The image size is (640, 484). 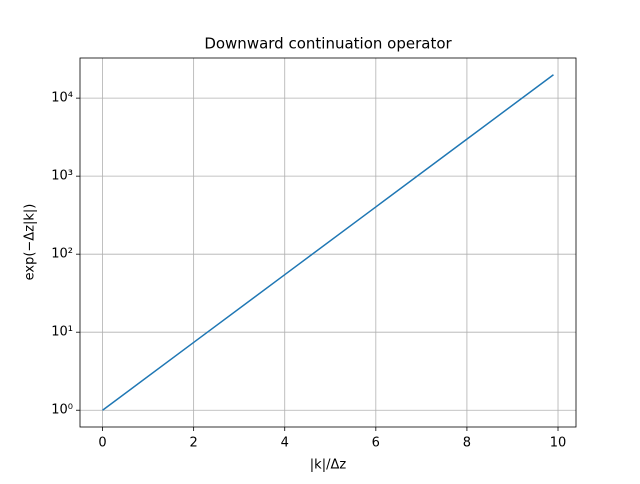 What do you see at coordinates (62, 254) in the screenshot?
I see `y-tick-label: 10²` at bounding box center [62, 254].